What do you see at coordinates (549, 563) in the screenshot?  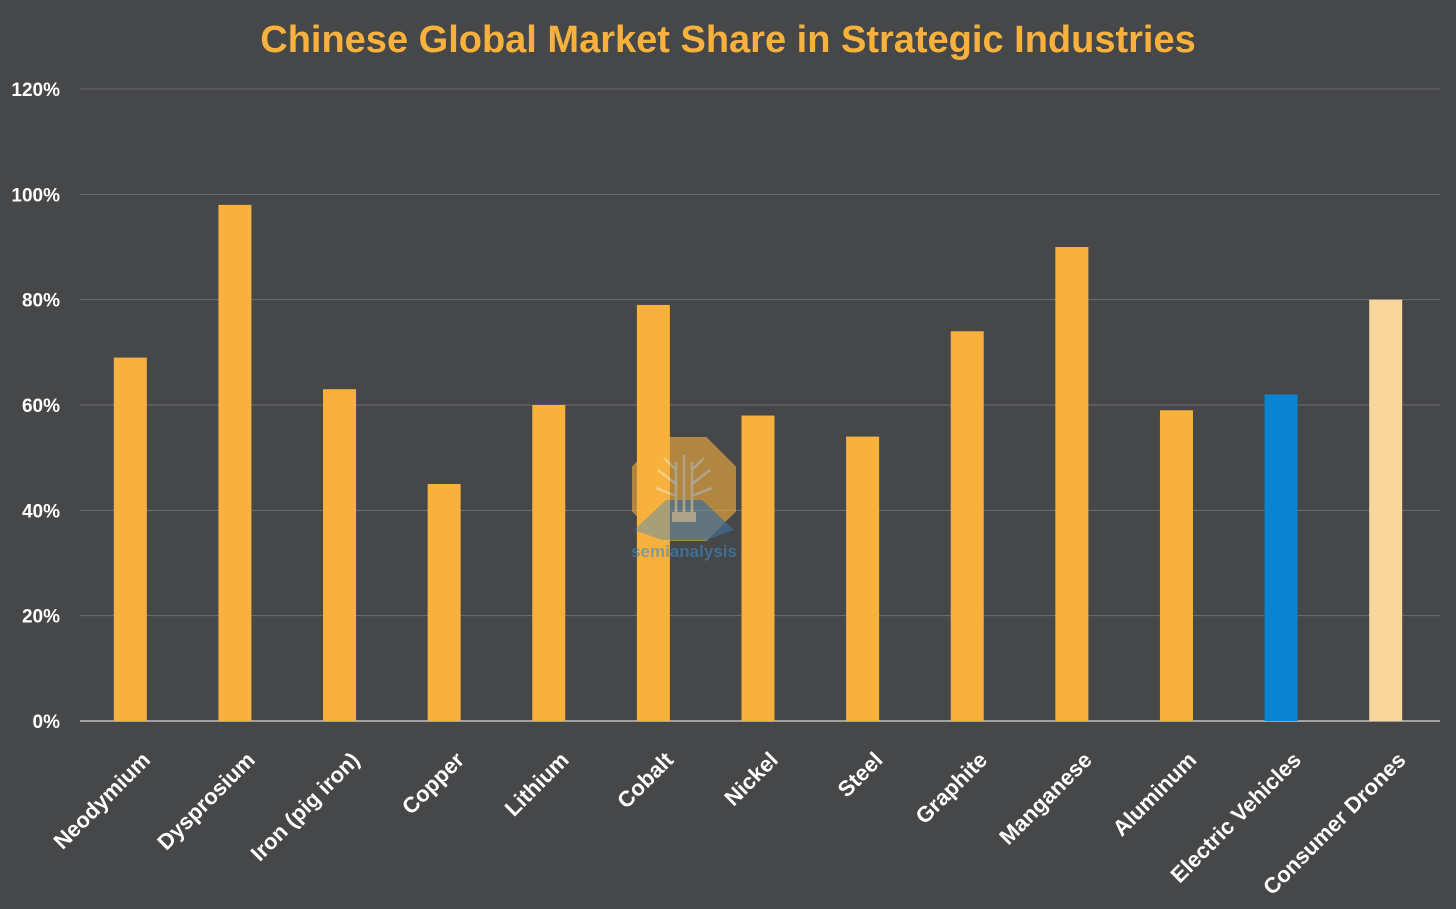 I see `bar-lithium` at bounding box center [549, 563].